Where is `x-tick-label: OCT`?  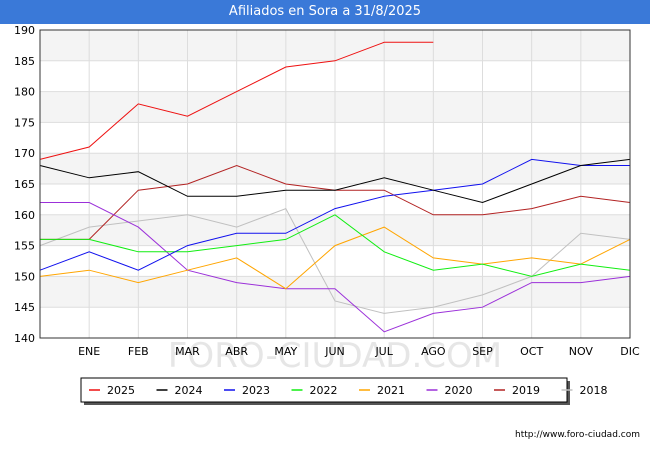 x-tick-label: OCT is located at coordinates (531, 351).